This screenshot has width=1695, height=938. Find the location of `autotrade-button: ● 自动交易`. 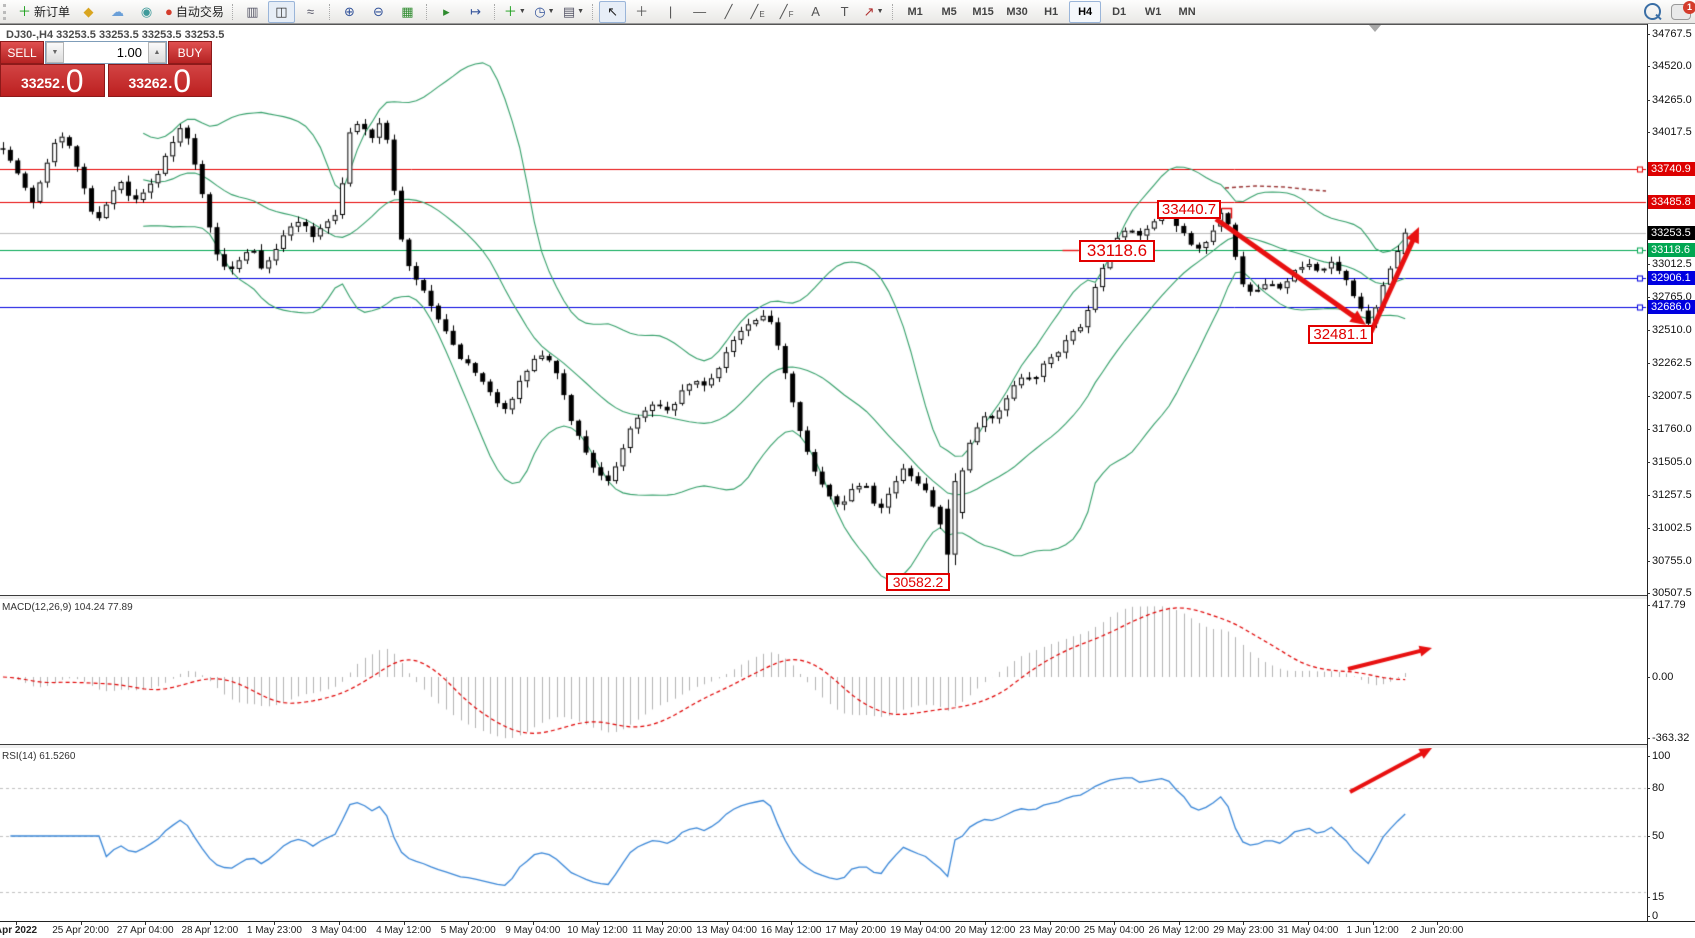

autotrade-button: ● 自动交易 is located at coordinates (194, 12).